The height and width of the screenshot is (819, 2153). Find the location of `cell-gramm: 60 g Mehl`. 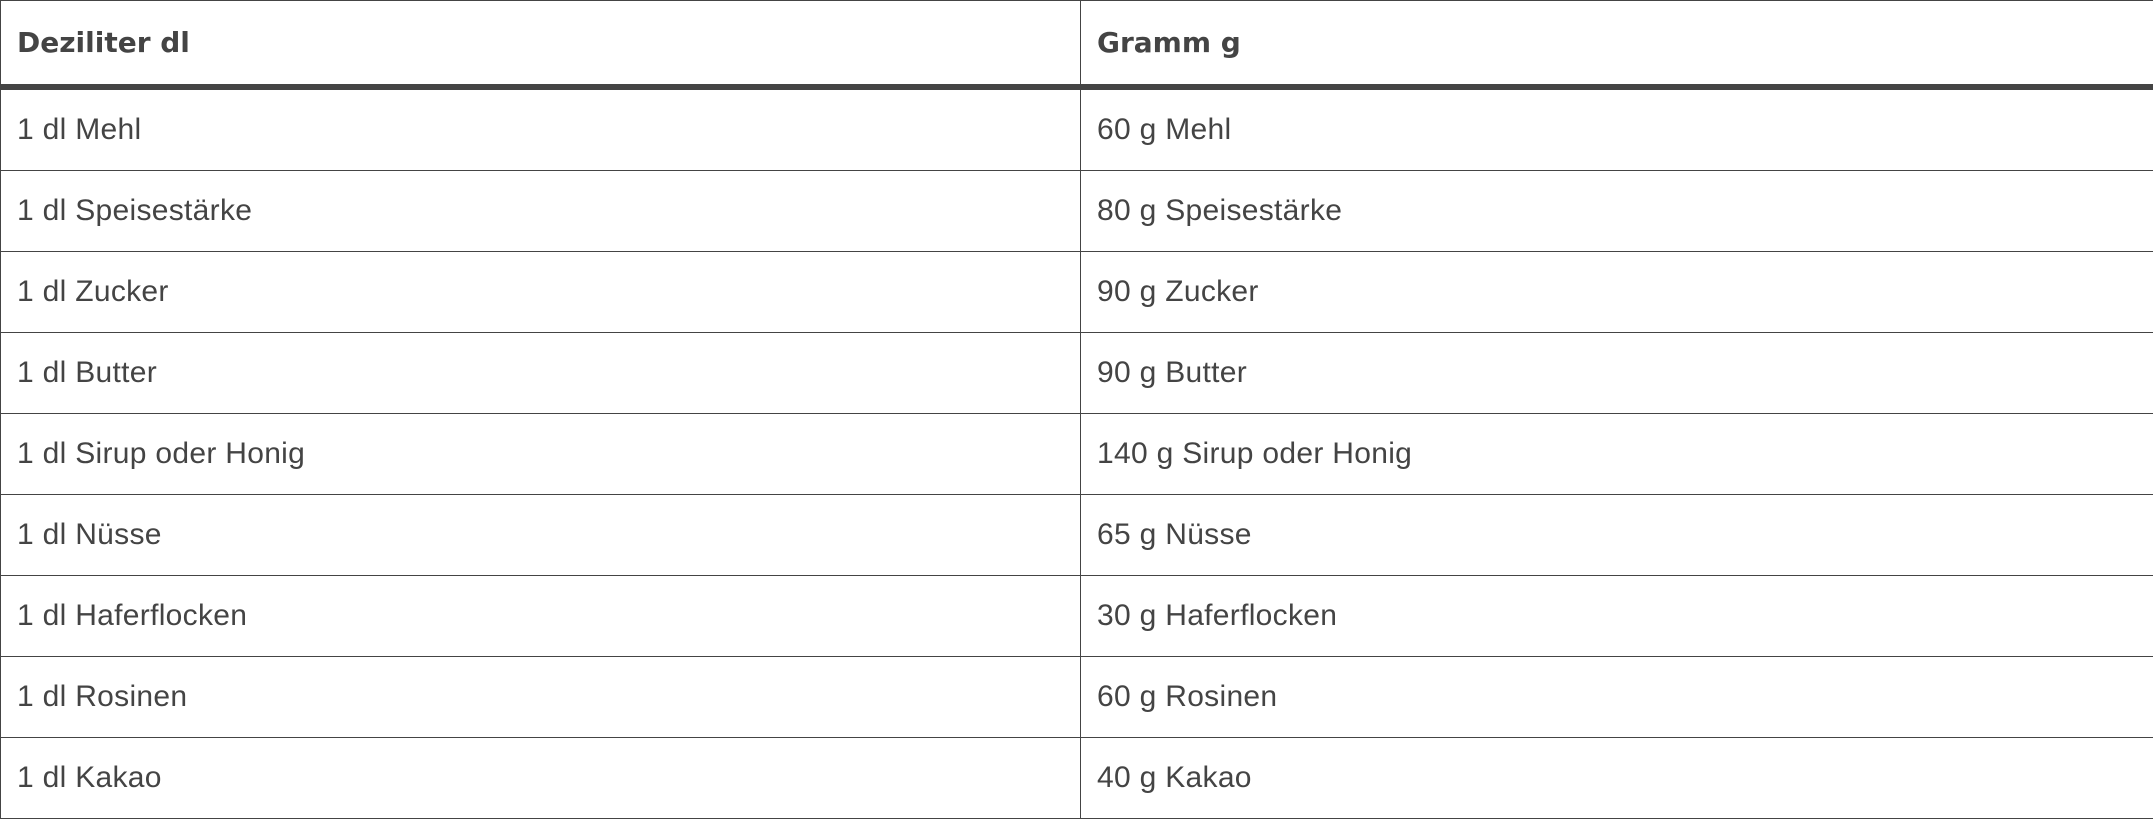

cell-gramm: 60 g Mehl is located at coordinates (1616, 128).